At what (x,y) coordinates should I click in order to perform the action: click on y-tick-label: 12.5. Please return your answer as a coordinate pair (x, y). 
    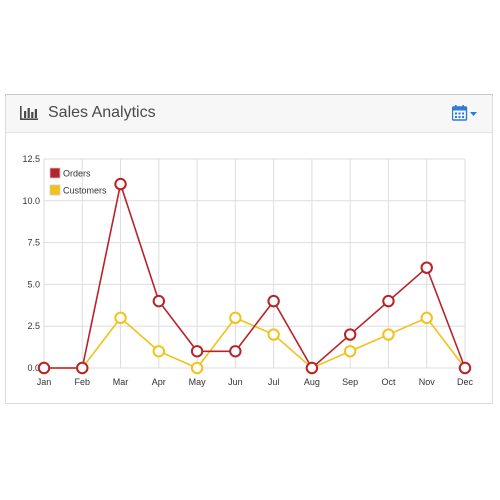
    Looking at the image, I should click on (31, 159).